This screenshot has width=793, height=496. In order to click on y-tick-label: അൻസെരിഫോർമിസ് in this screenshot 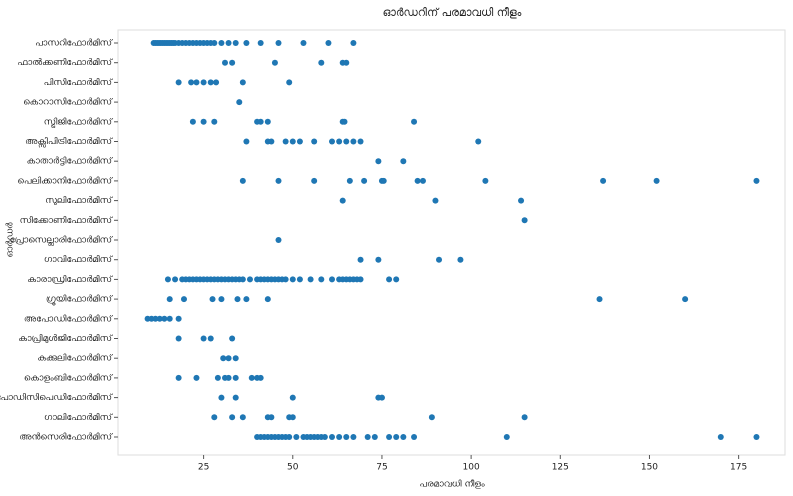, I will do `click(66, 437)`.